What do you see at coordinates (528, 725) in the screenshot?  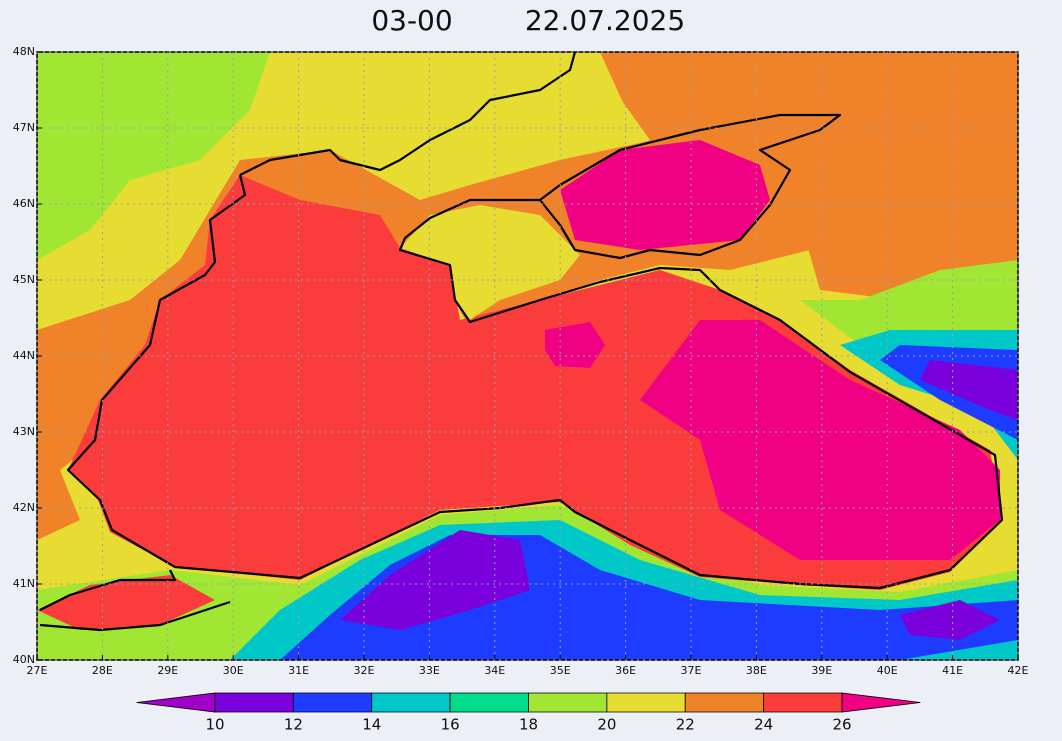 I see `colorbar-label: 18` at bounding box center [528, 725].